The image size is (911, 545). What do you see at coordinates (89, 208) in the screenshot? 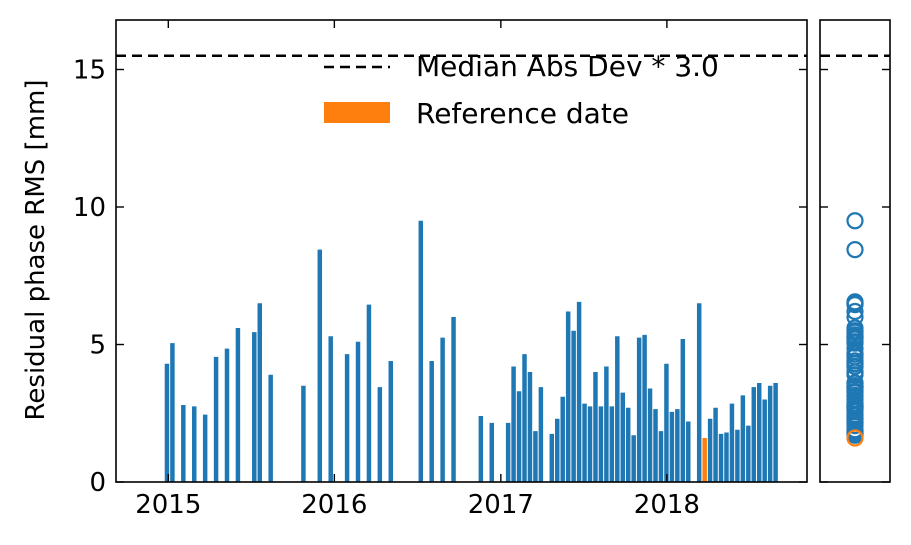
I see `y-tick-label: 10` at bounding box center [89, 208].